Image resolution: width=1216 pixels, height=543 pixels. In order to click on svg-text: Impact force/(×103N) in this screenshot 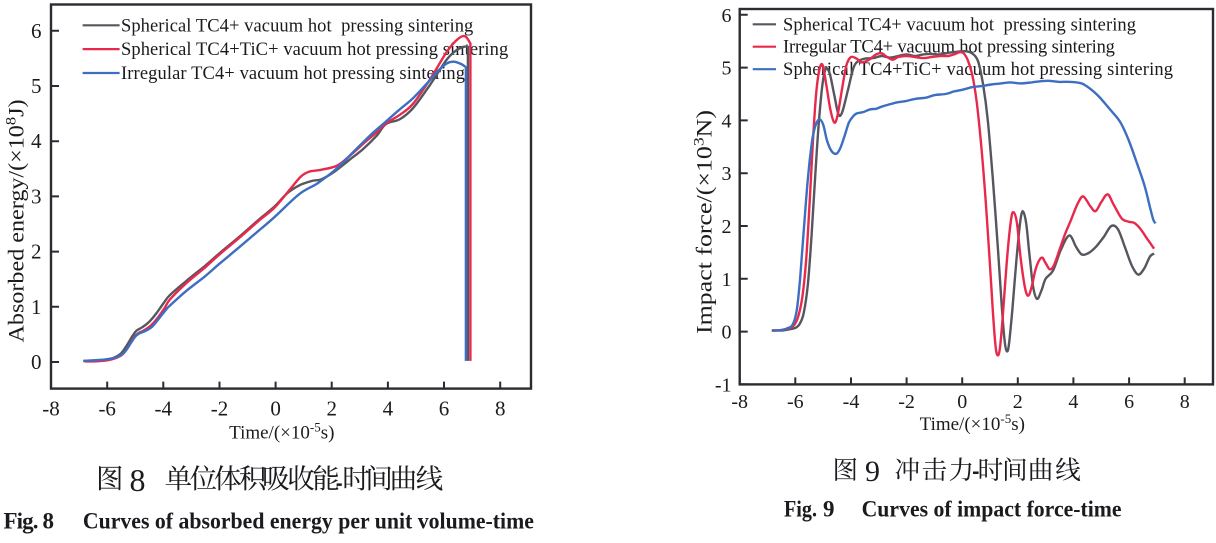, I will do `click(704, 222)`.